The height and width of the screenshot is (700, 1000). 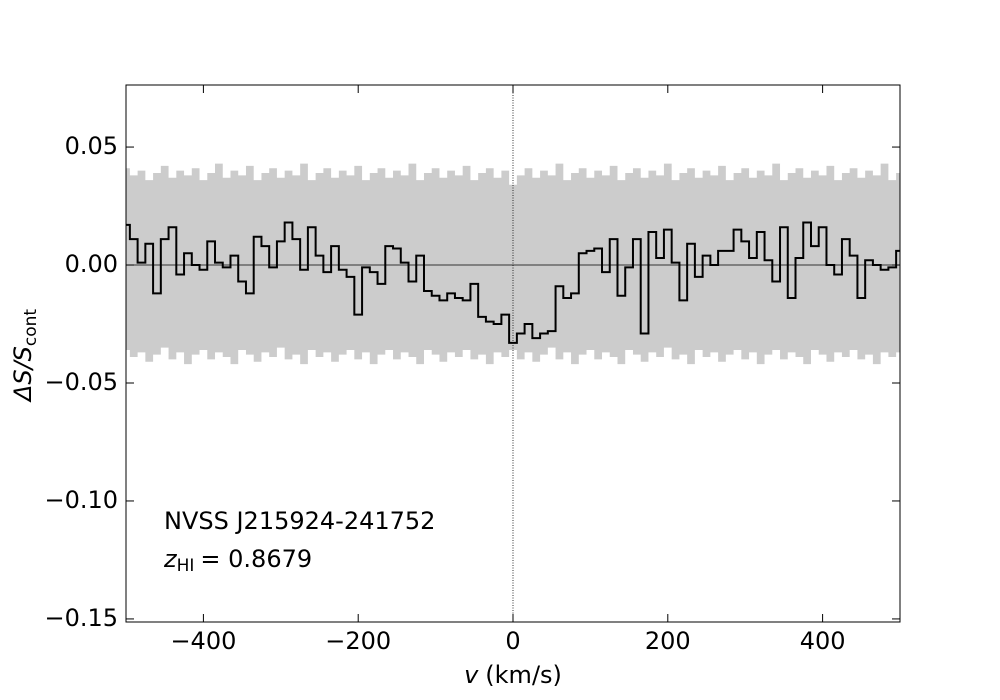 I want to click on x-axis-label: v (km/s), so click(x=513, y=675).